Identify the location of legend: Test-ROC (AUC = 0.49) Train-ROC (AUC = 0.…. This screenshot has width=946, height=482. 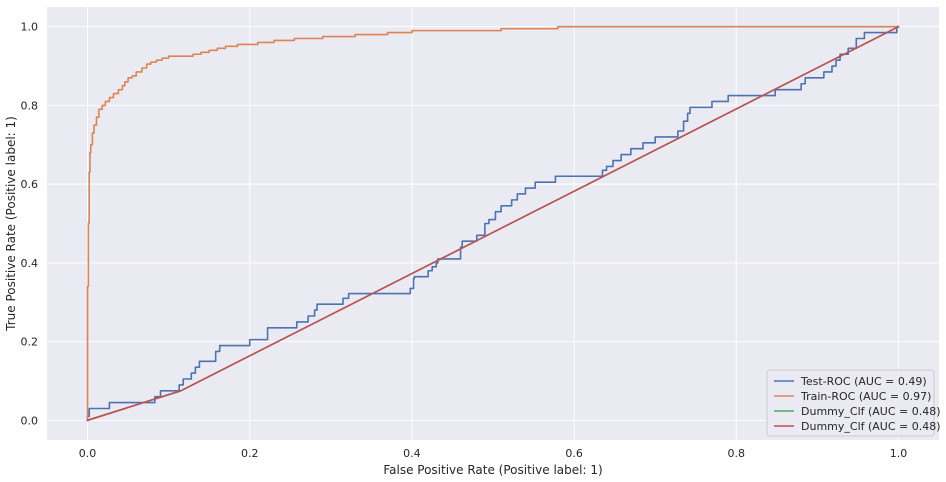
(853, 403).